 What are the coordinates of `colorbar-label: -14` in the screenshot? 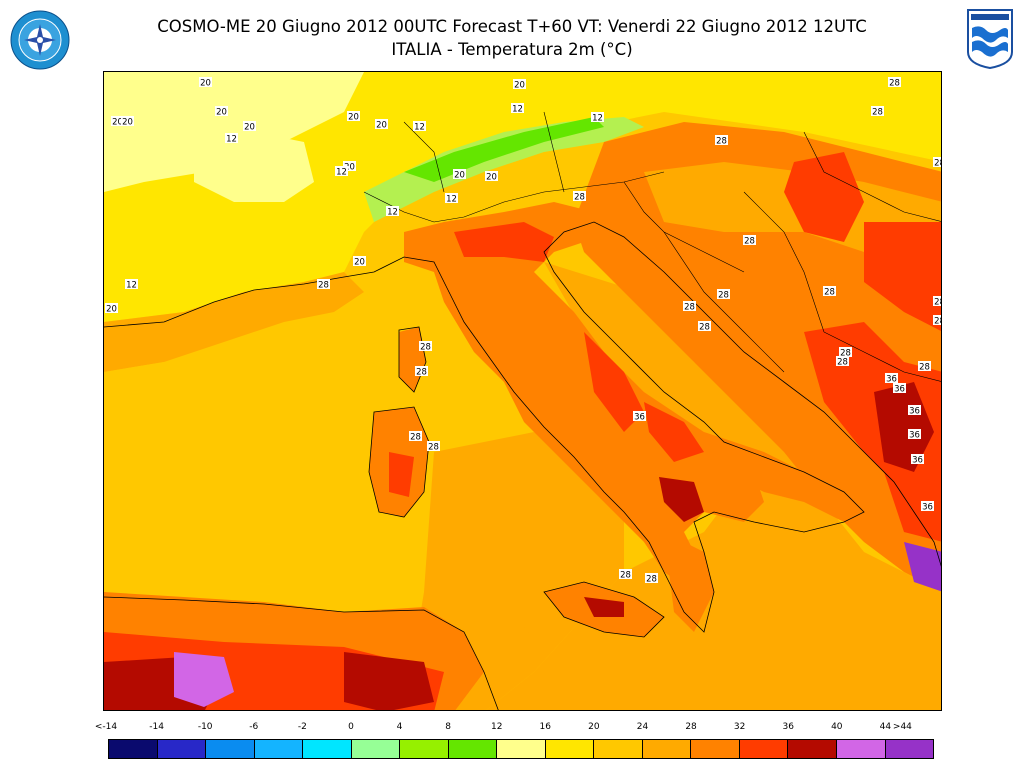 It's located at (156, 727).